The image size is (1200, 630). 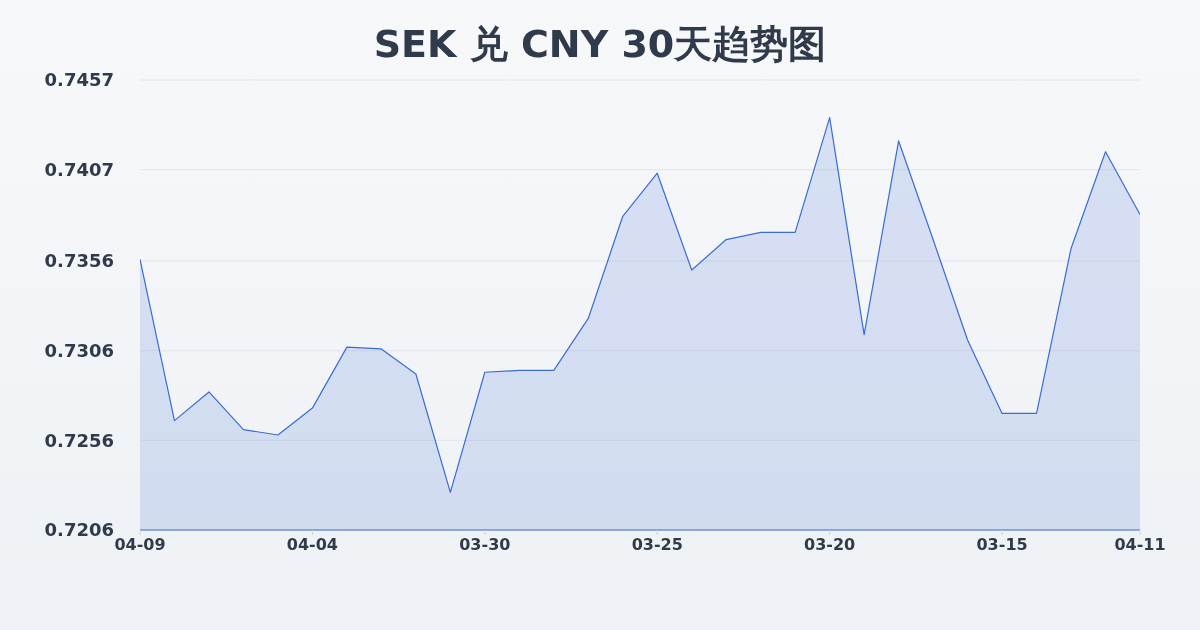 What do you see at coordinates (485, 545) in the screenshot?
I see `x-tick-label: 03-30` at bounding box center [485, 545].